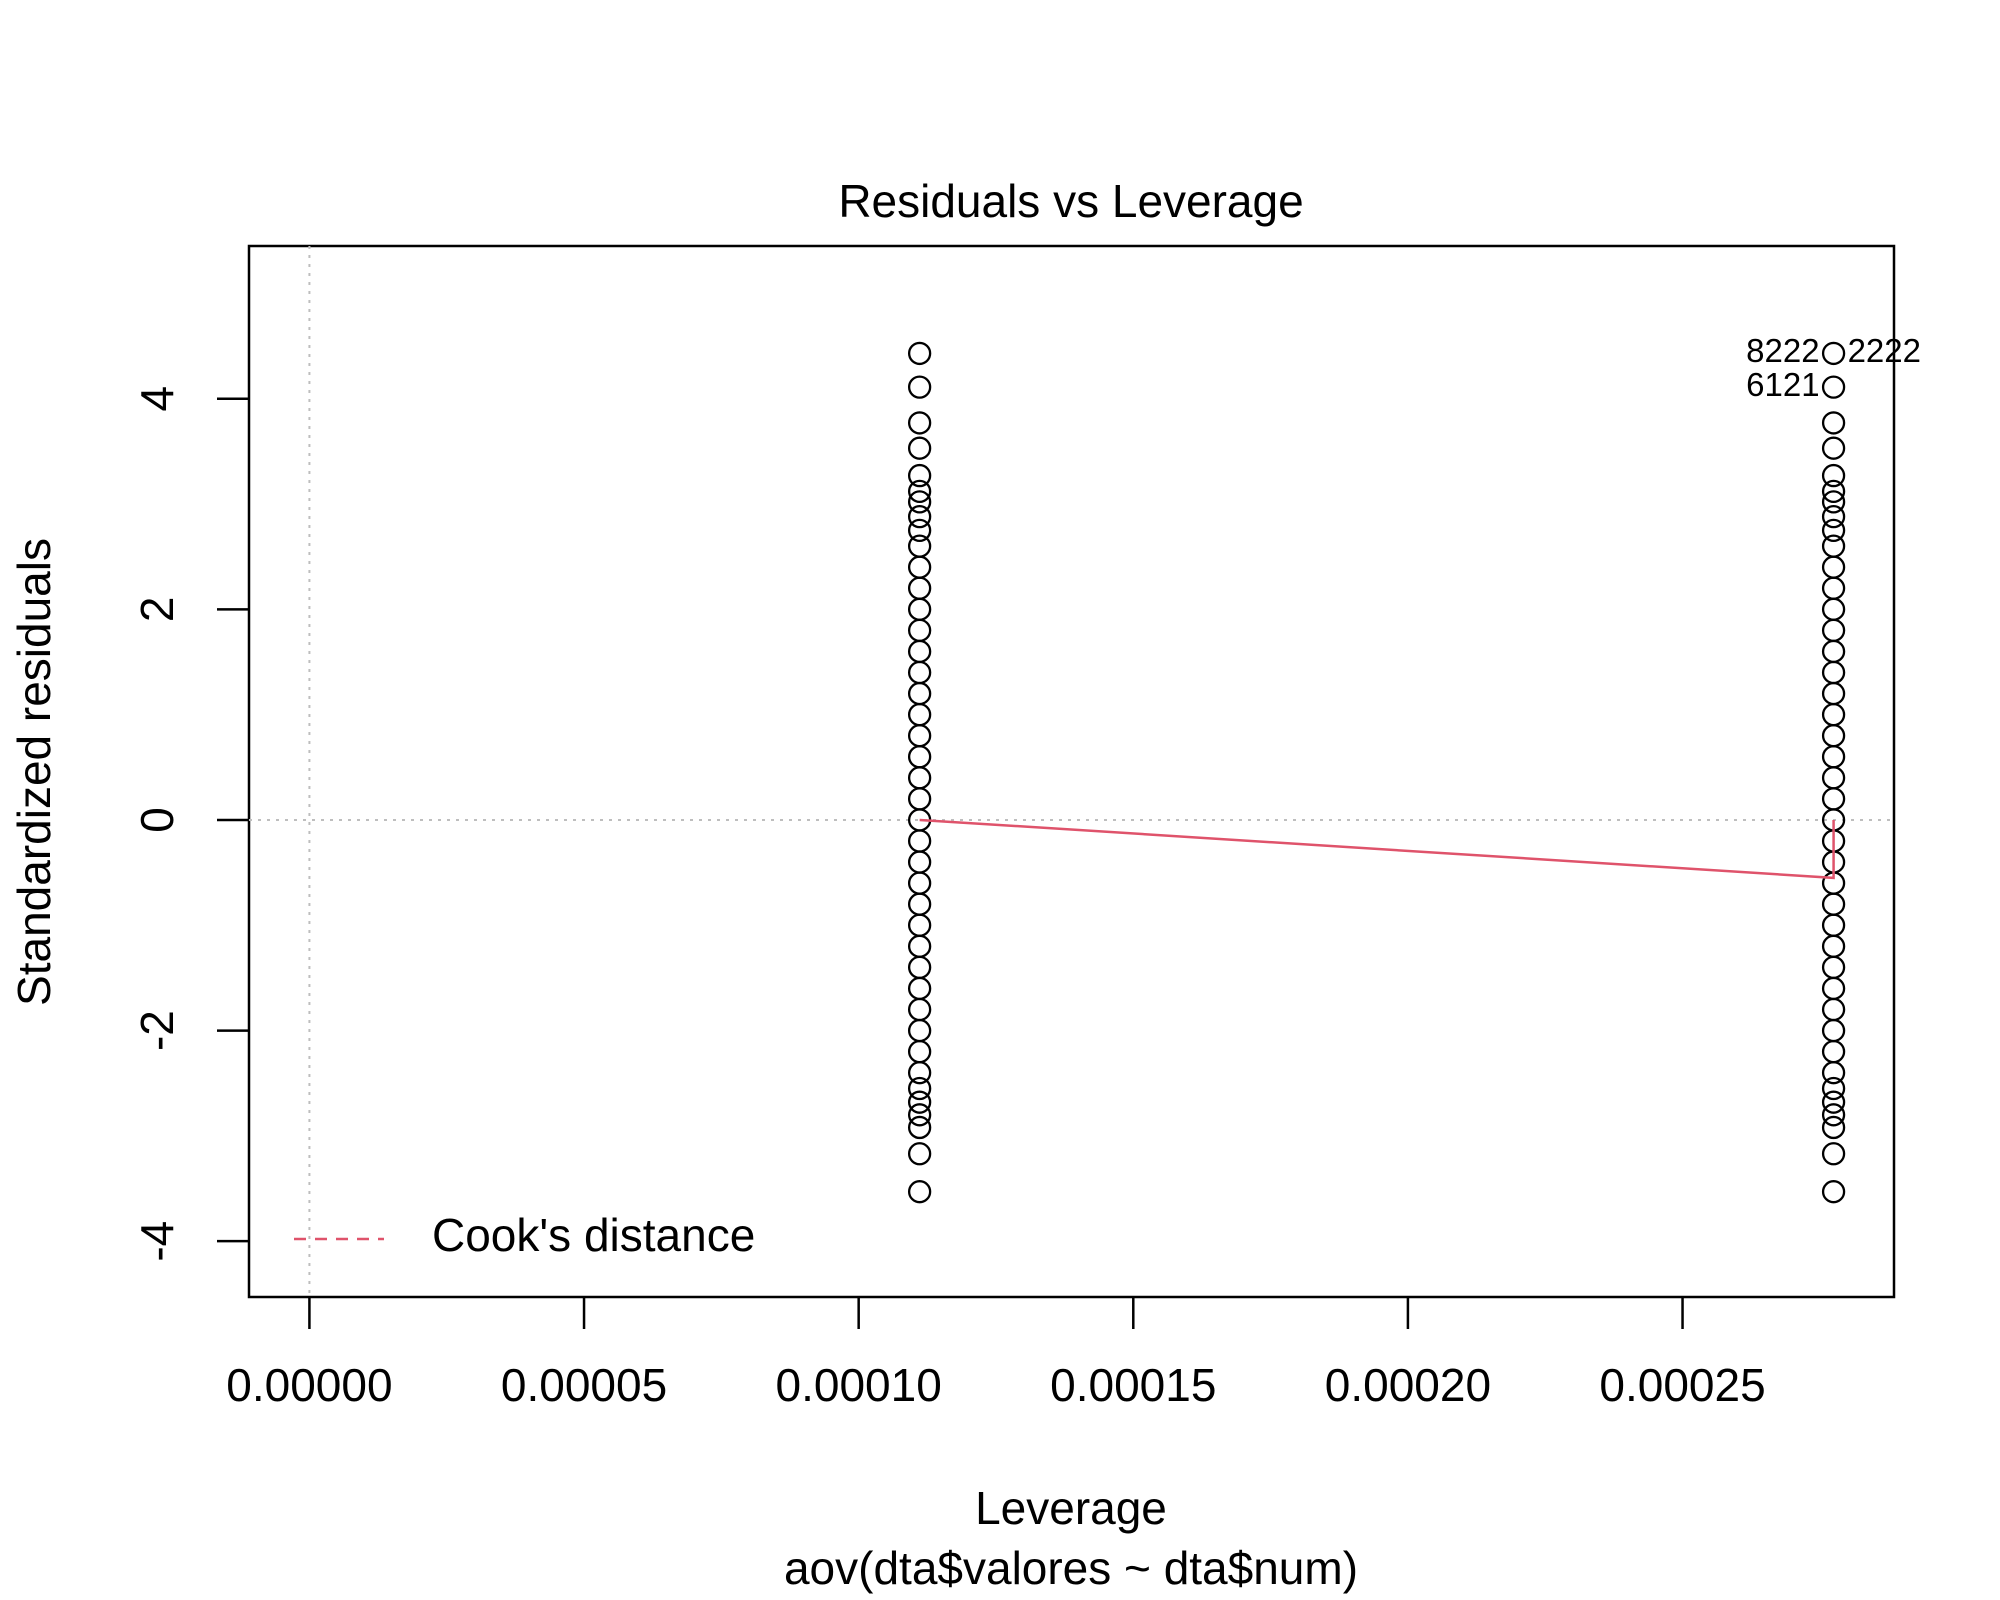  Describe the element at coordinates (584, 1385) in the screenshot. I see `x-tick-label: 0.00005` at that location.